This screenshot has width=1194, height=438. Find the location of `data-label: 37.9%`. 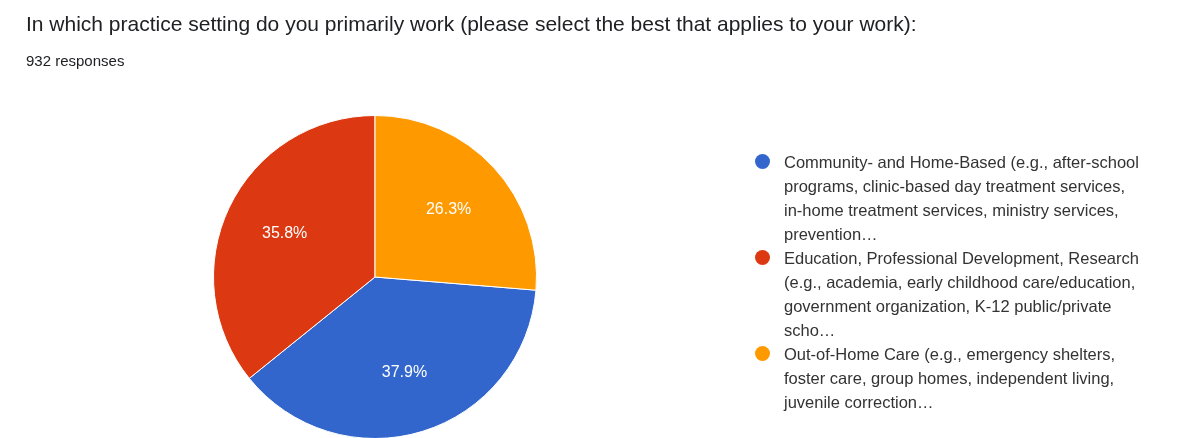

data-label: 37.9% is located at coordinates (404, 372).